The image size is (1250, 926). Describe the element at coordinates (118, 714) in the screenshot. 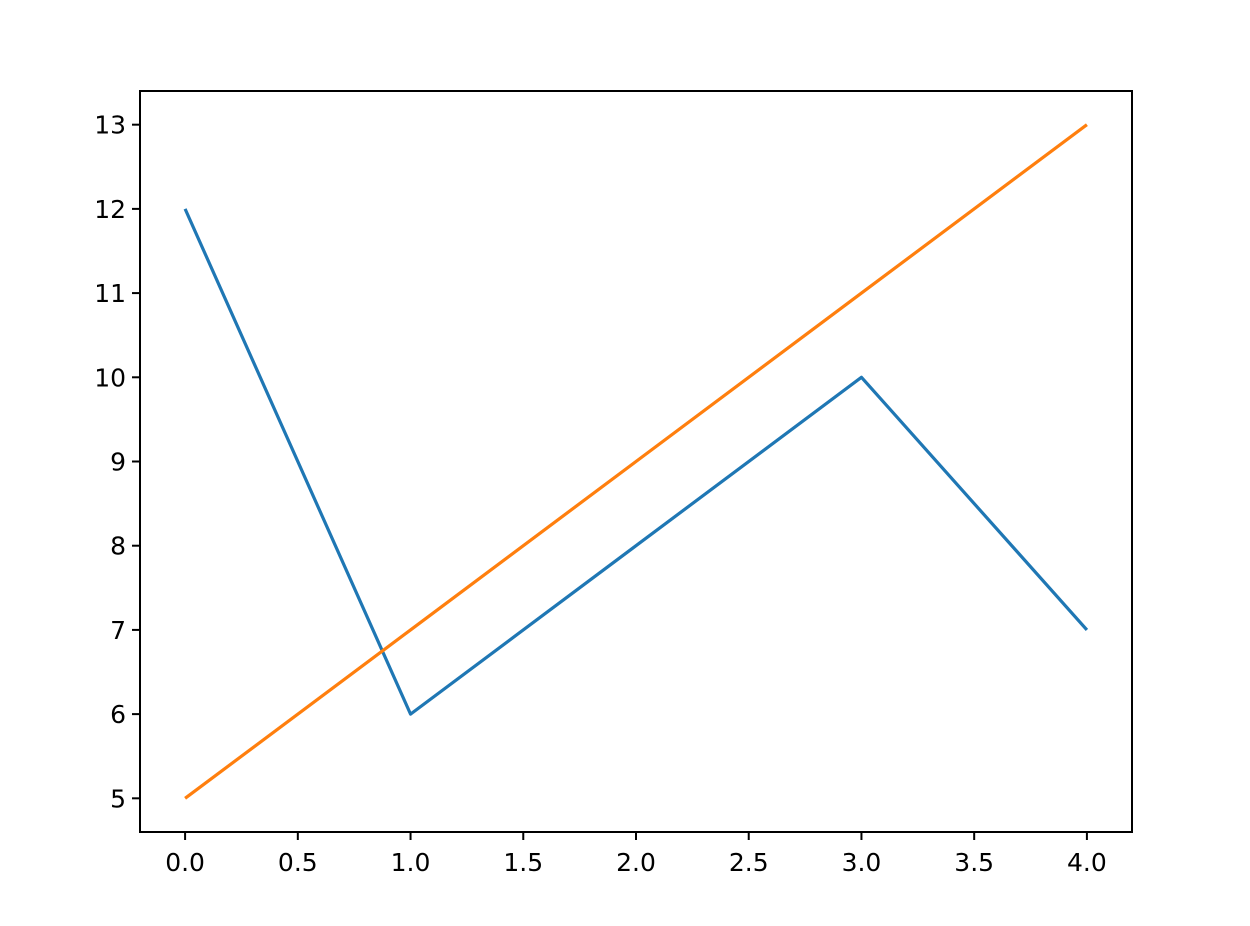

I see `y-axis-tick-label: 6` at that location.